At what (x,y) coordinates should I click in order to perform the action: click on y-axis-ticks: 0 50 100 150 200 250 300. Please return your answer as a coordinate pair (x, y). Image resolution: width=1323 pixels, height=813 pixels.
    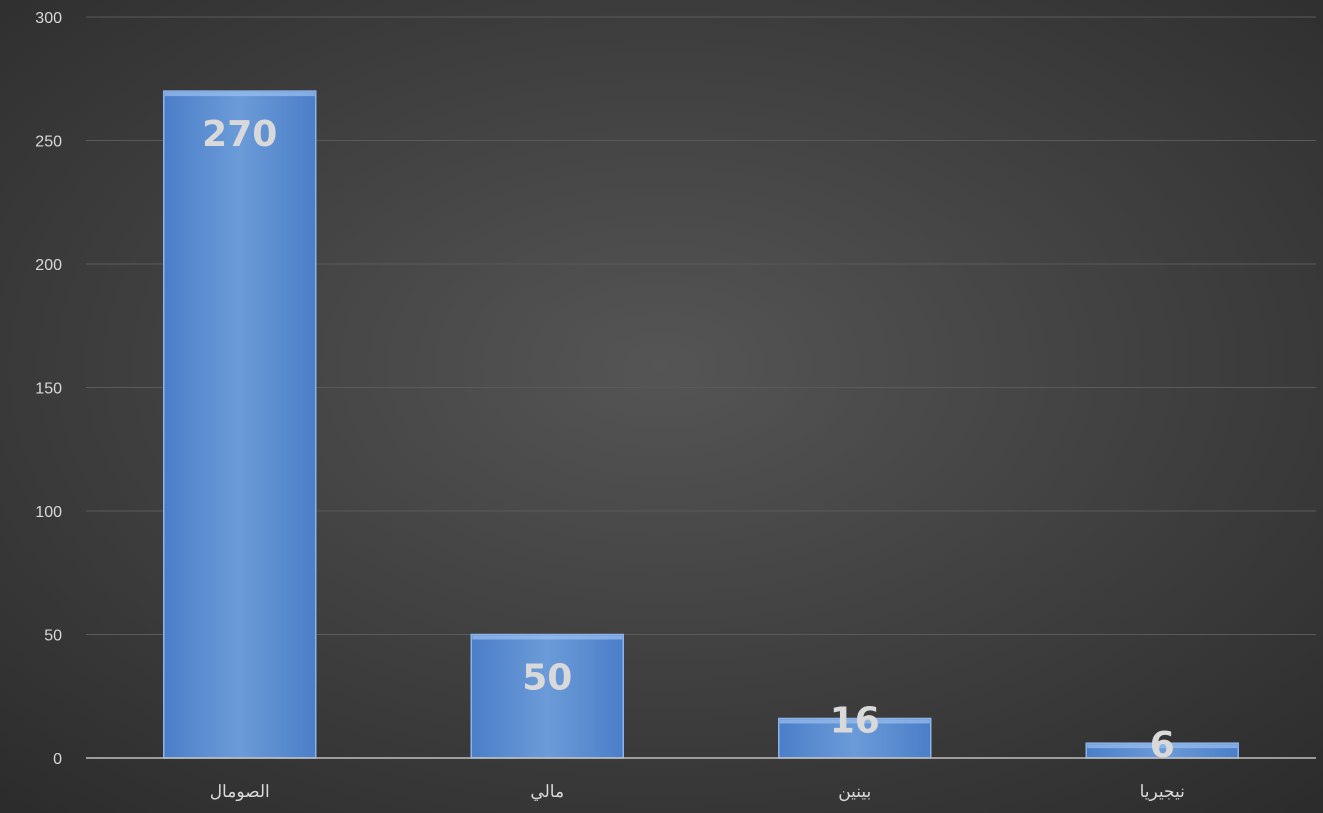
    Looking at the image, I should click on (48, 389).